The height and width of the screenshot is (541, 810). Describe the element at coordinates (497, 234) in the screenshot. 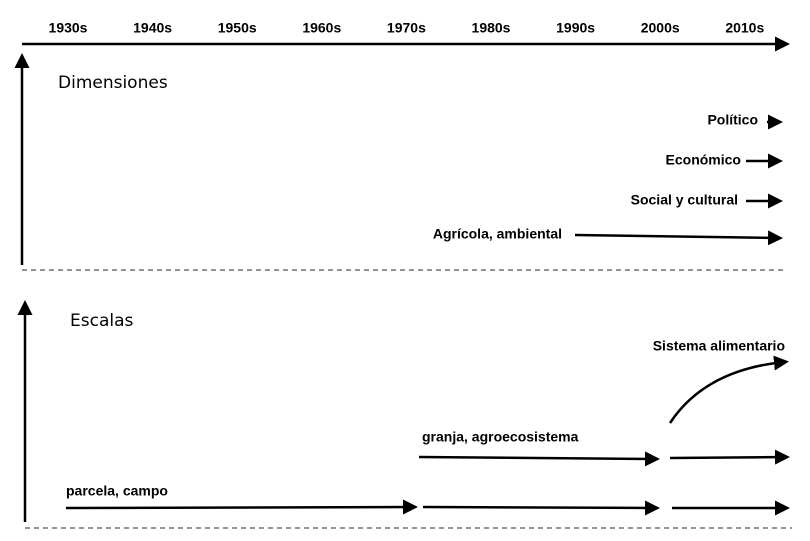

I see `dimension-label: Agrícola, ambiental` at that location.